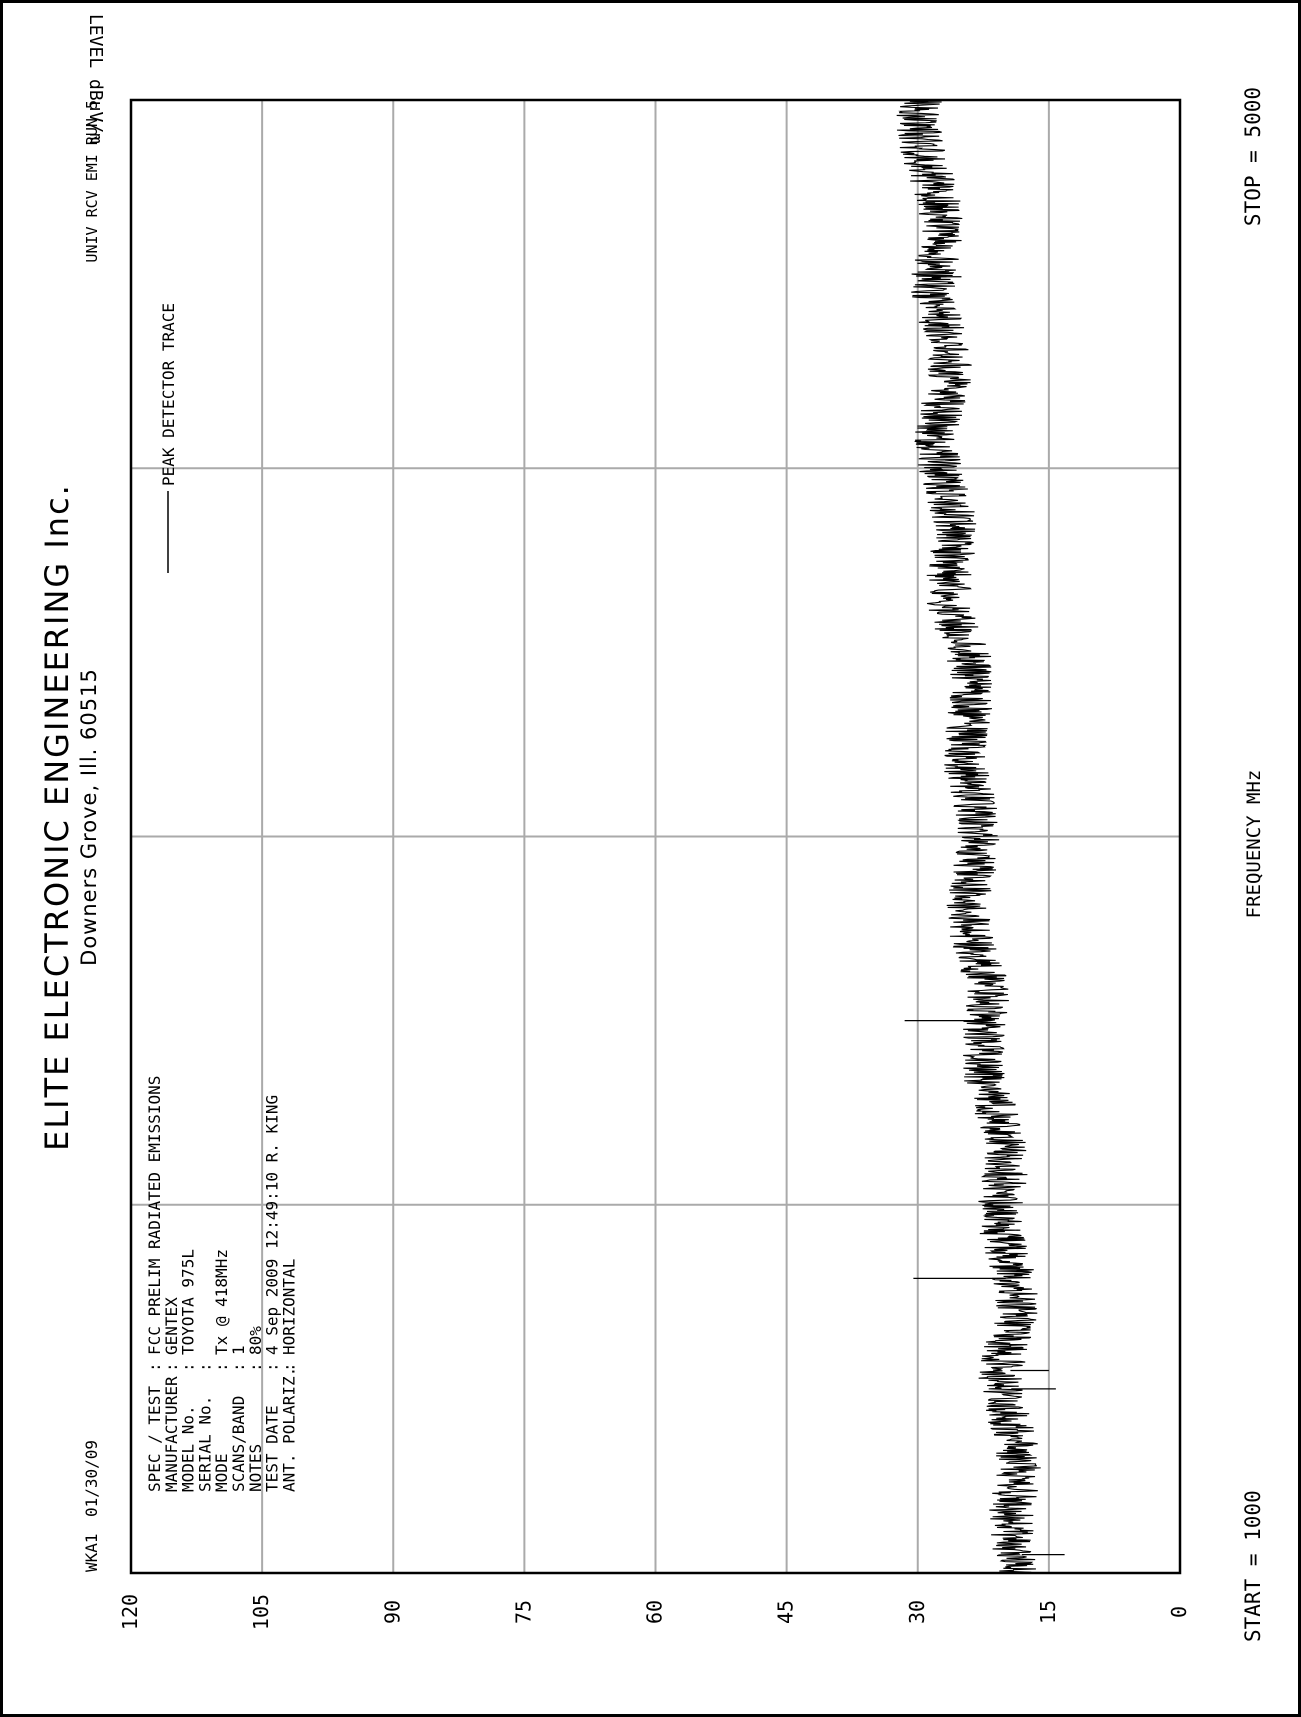  What do you see at coordinates (95, 79) in the screenshot?
I see `y-axis-label: LEVEL dBuV/m` at bounding box center [95, 79].